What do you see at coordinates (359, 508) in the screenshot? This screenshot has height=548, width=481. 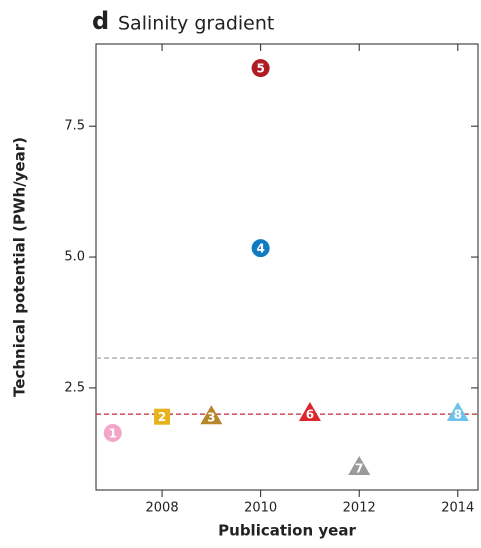 I see `x-tick-label: 2012` at bounding box center [359, 508].